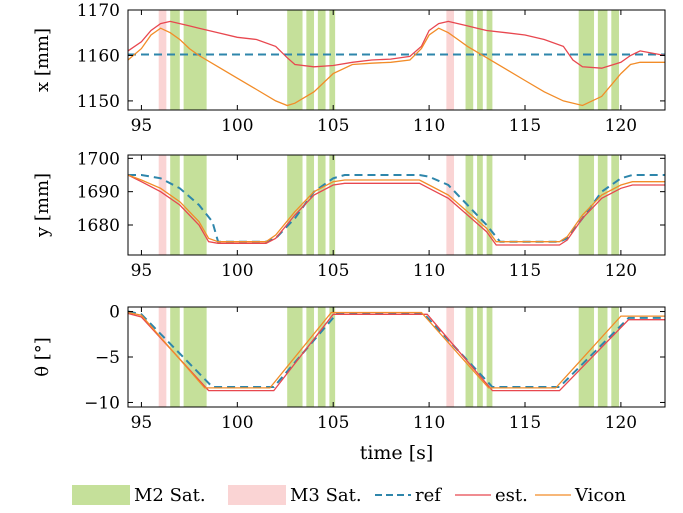 This screenshot has height=513, width=683. Describe the element at coordinates (114, 313) in the screenshot. I see `y-tick-label: 0` at that location.